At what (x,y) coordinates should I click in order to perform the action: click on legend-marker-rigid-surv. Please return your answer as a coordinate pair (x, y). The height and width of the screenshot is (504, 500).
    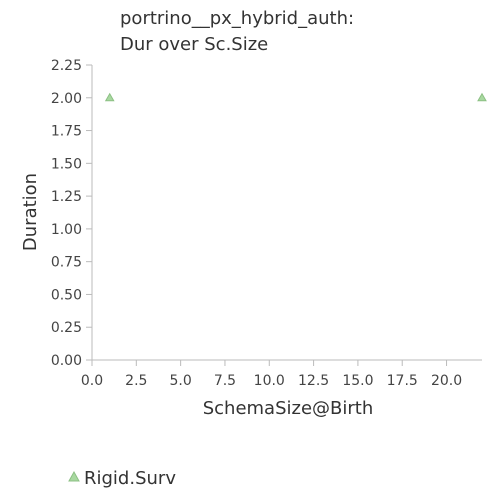
    Looking at the image, I should click on (74, 476).